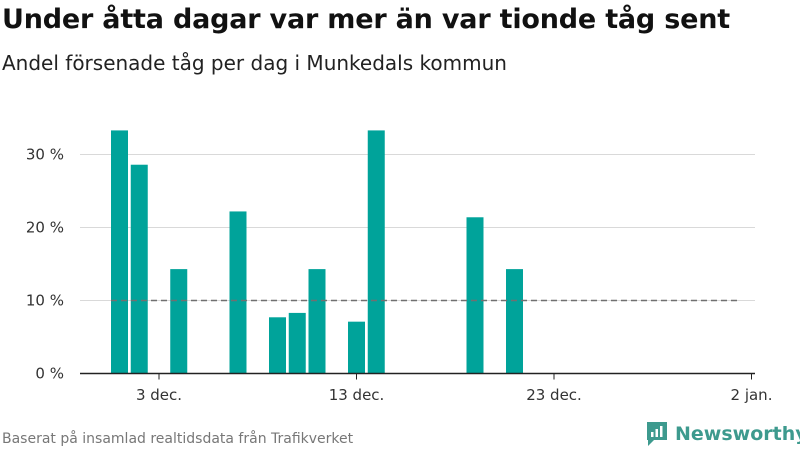 The image size is (800, 450). Describe the element at coordinates (554, 395) in the screenshot. I see `x-tick-label: 23 dec.` at that location.